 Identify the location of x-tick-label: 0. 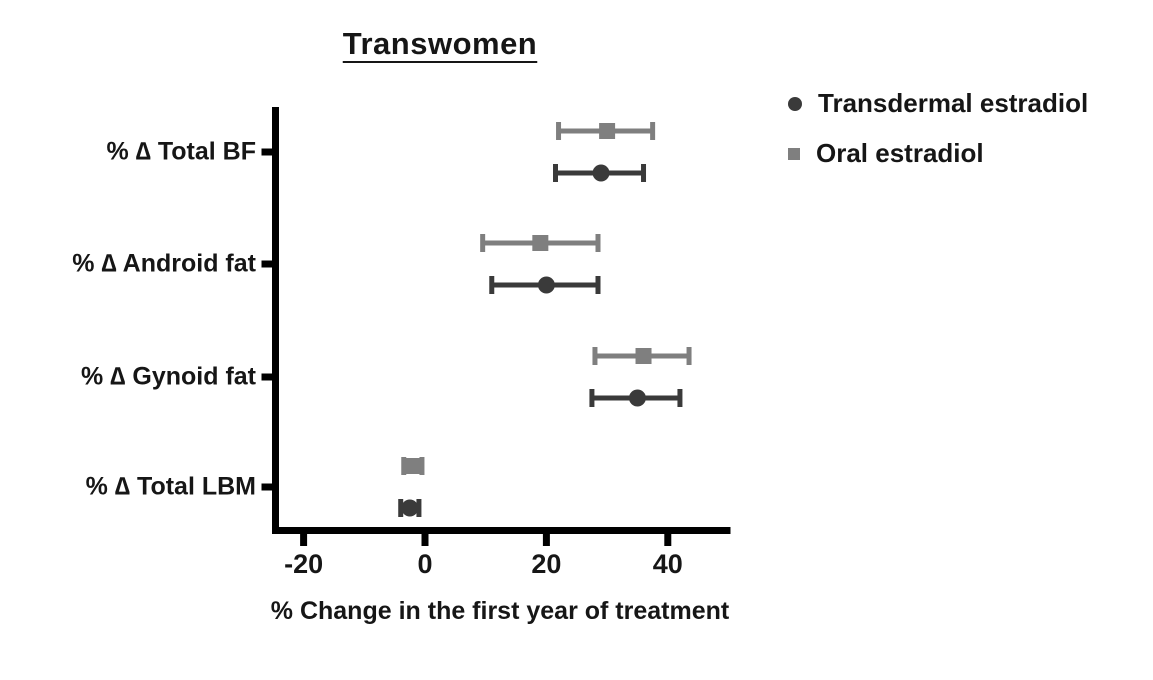
(424, 564).